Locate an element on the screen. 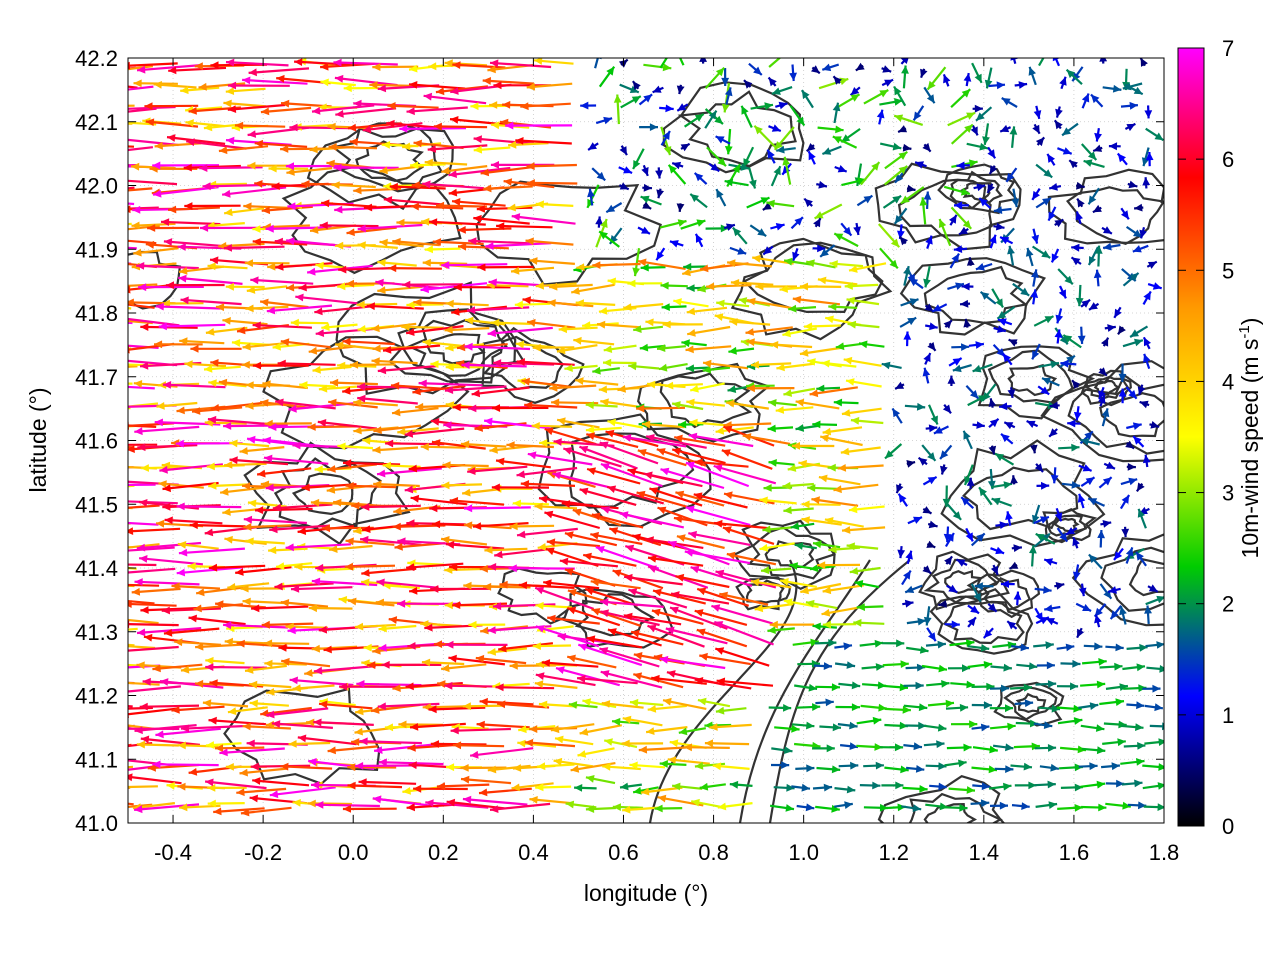 The height and width of the screenshot is (960, 1280). x-tick-label: 1.8 is located at coordinates (1164, 852).